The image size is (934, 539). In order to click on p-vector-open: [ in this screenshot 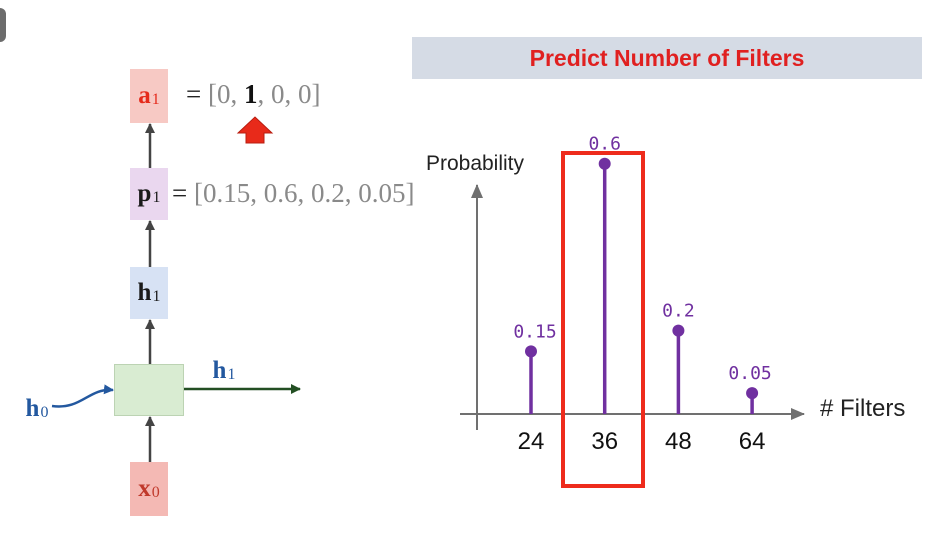, I will do `click(198, 193)`.